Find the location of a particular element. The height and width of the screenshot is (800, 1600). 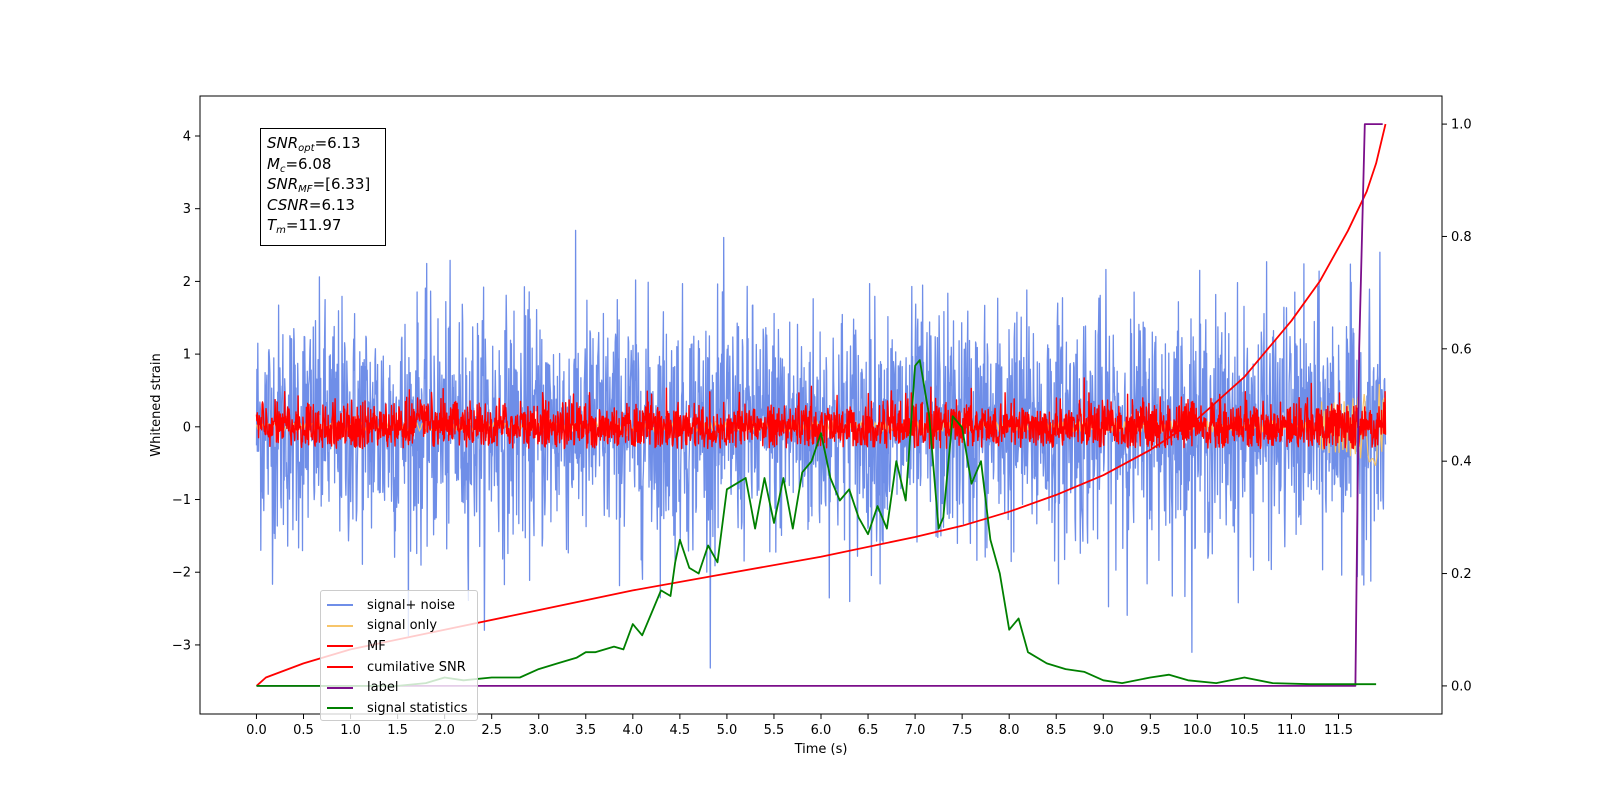

y-left-tick-label: −3 is located at coordinates (181, 645).